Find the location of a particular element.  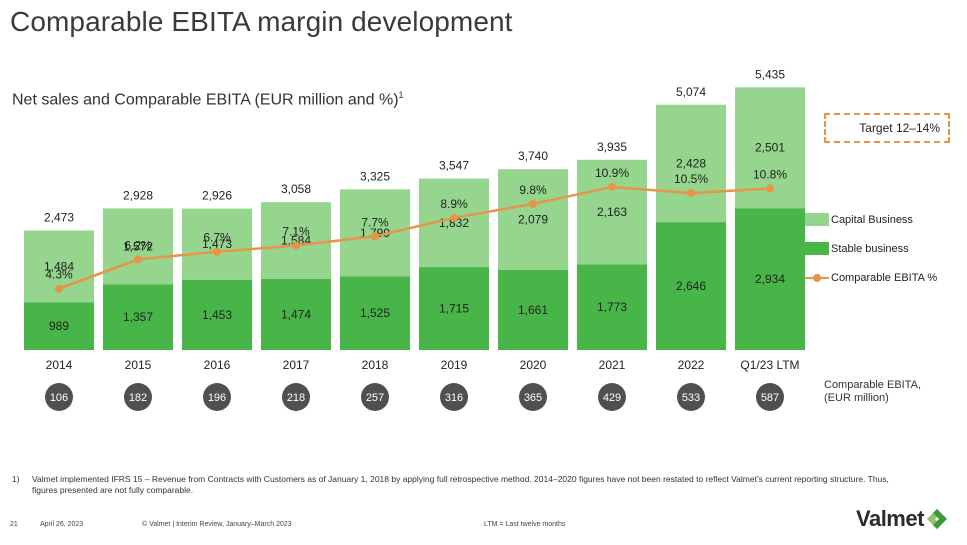

x-tick-label: 2018 is located at coordinates (375, 365).